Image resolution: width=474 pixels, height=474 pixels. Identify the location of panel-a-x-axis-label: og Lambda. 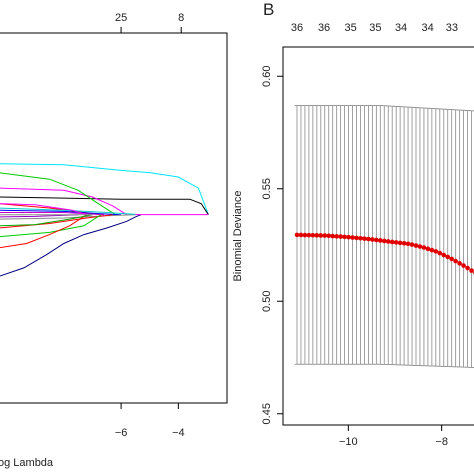
(27, 463).